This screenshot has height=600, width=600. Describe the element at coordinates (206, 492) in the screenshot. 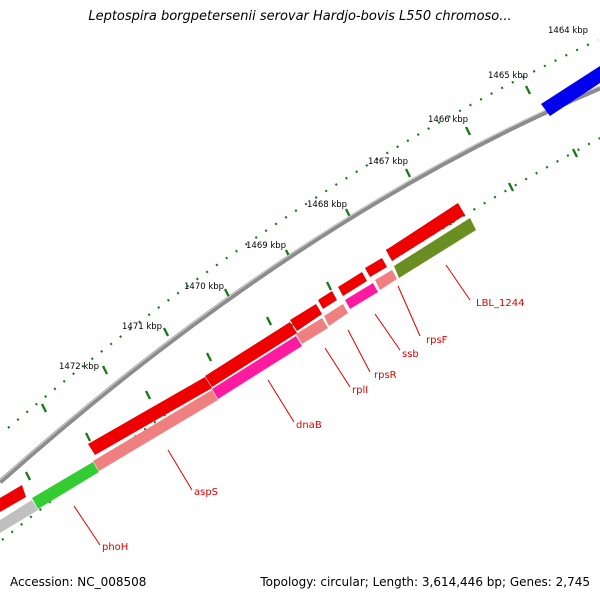

I see `gene-label-aspS: aspS` at that location.